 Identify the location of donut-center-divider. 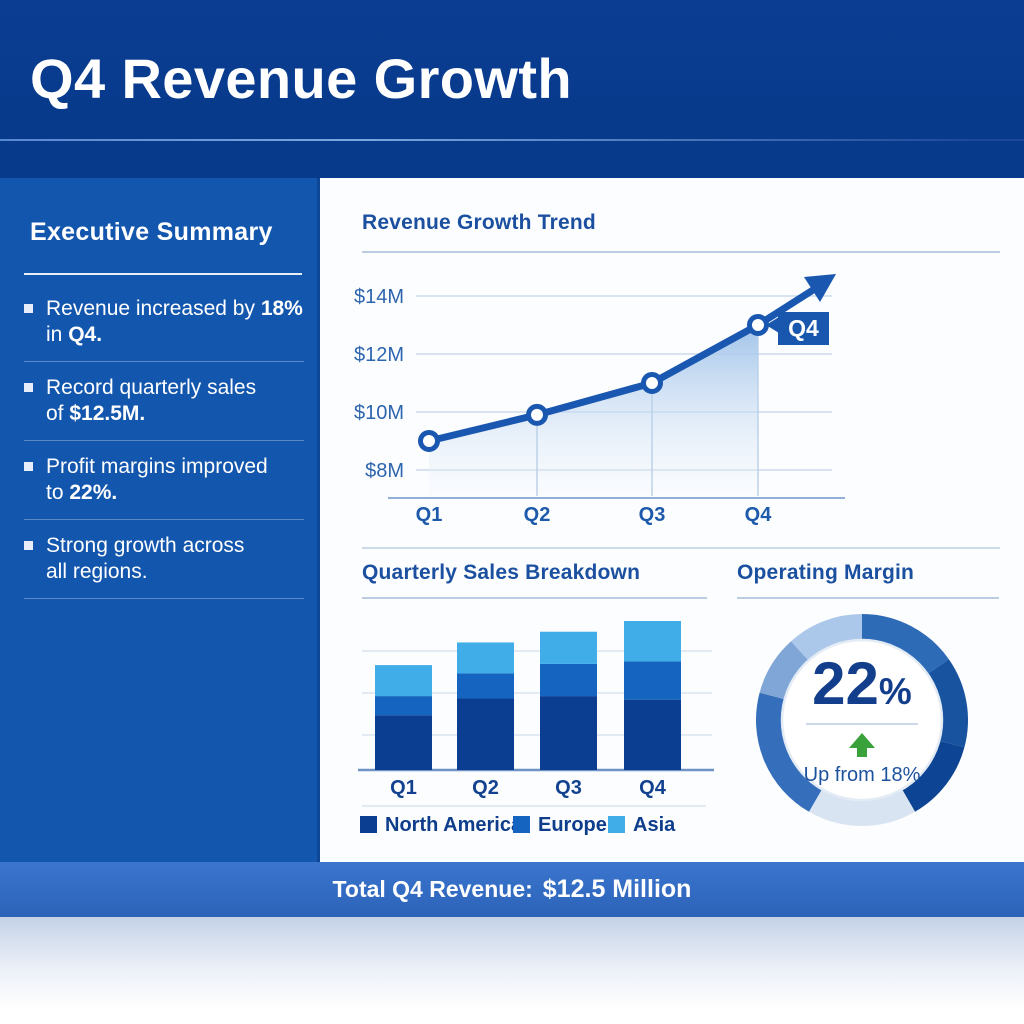
(862, 724).